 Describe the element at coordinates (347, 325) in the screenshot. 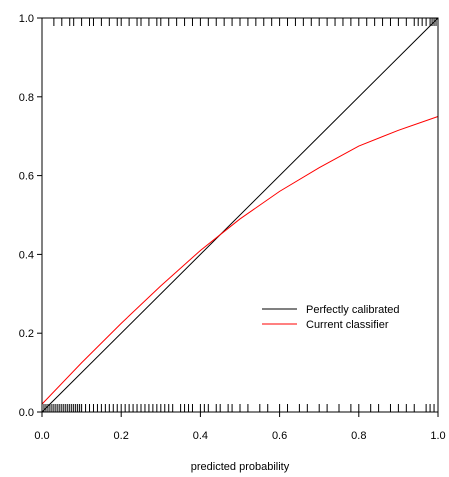

I see `legend-label: Current classifier` at that location.